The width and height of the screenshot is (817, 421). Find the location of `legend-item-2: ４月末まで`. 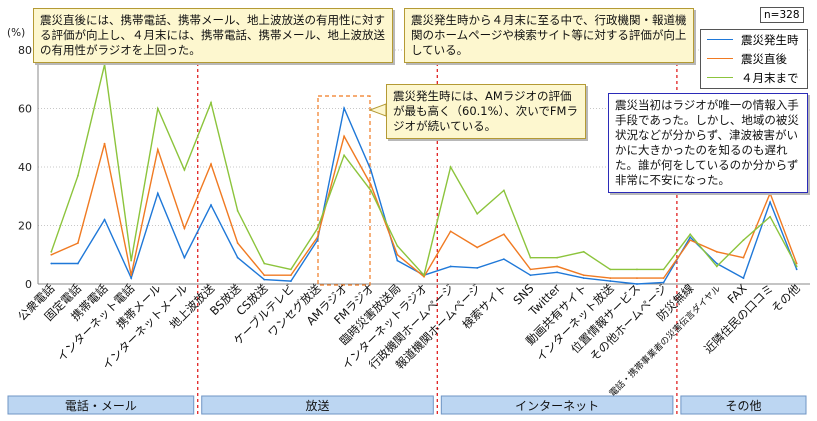

legend-item-2: ４月末まで is located at coordinates (754, 77).